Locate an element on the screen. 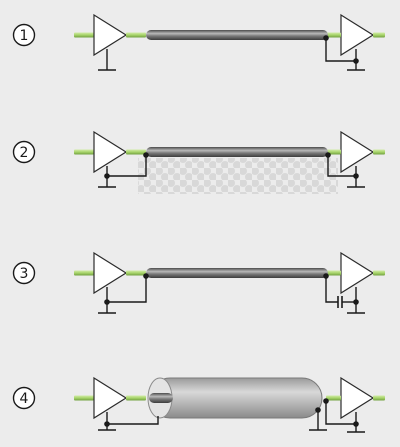 The image size is (400, 447). ground-junction-dot is located at coordinates (356, 61).